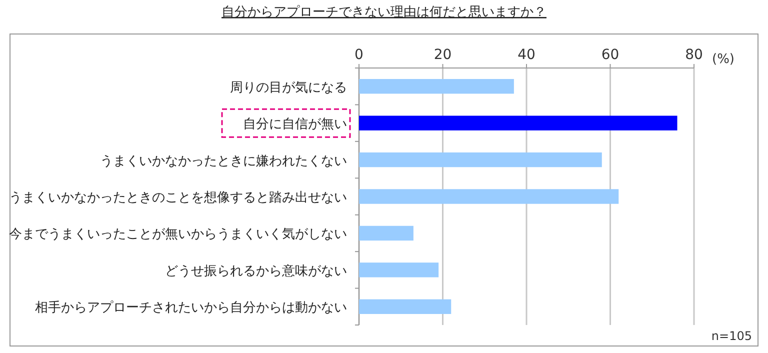 The width and height of the screenshot is (768, 353). What do you see at coordinates (288, 88) in the screenshot?
I see `y-tick-label: 周りの目が気になる` at bounding box center [288, 88].